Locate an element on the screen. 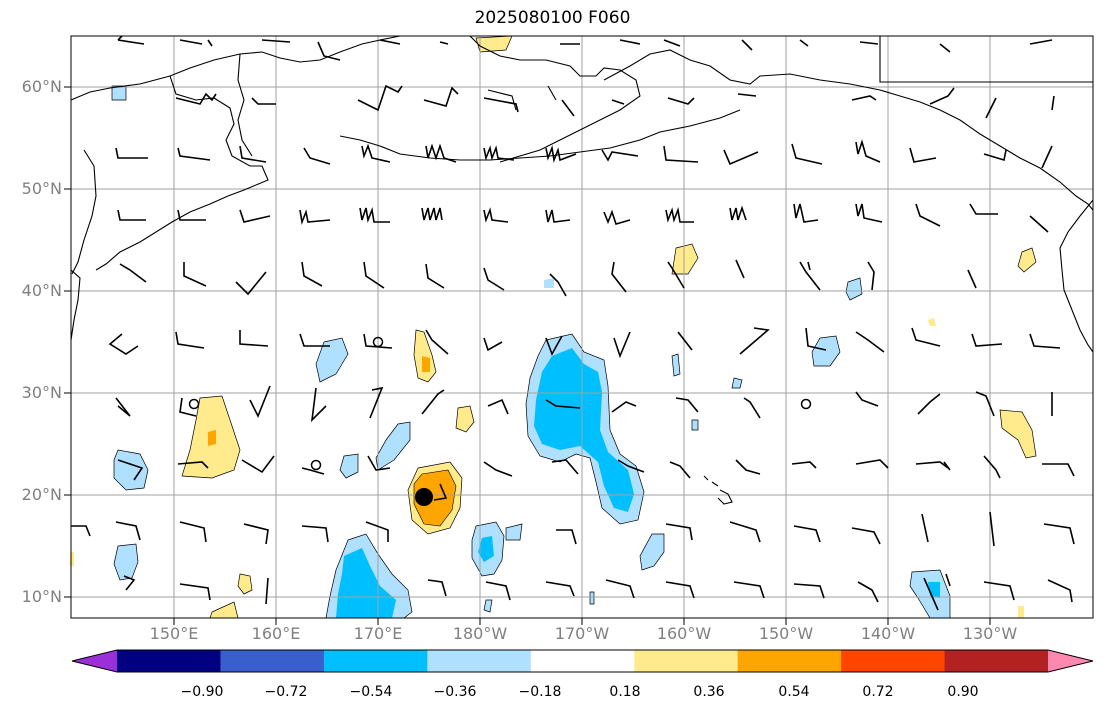  alaska-coastline is located at coordinates (555, 99).